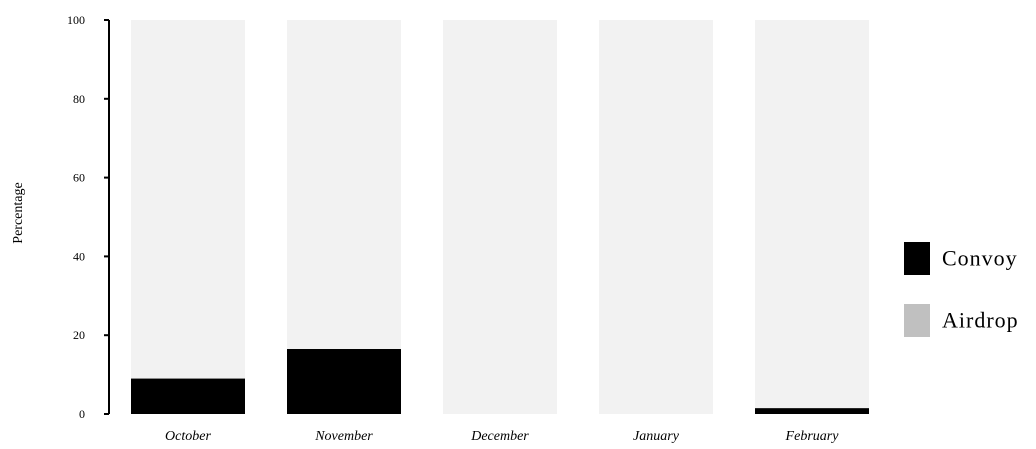 Image resolution: width=1036 pixels, height=449 pixels. What do you see at coordinates (79, 256) in the screenshot?
I see `y-tick-label: 40` at bounding box center [79, 256].